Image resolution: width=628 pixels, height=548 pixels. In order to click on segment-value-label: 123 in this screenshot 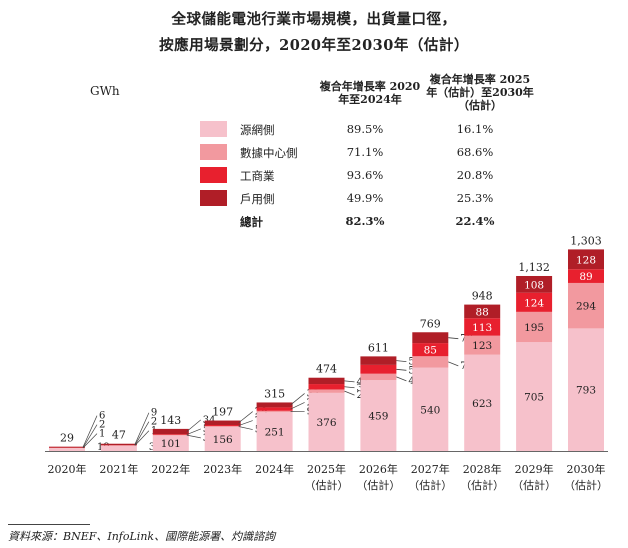, I will do `click(482, 346)`.